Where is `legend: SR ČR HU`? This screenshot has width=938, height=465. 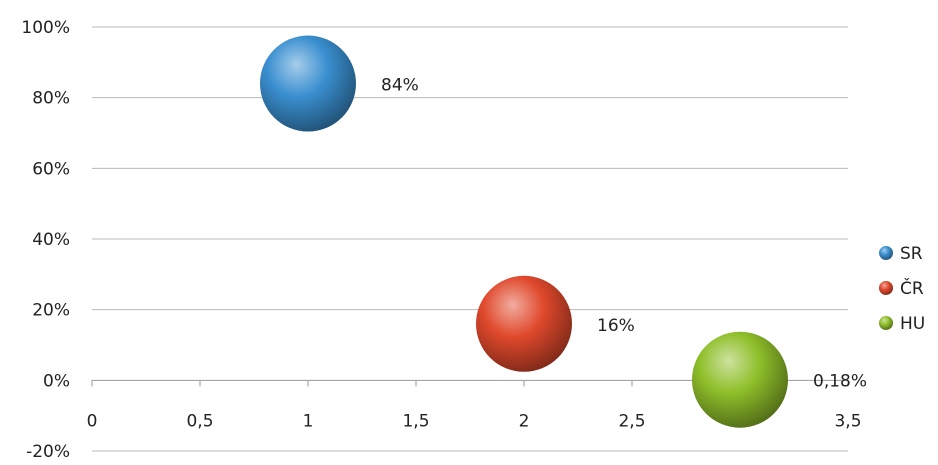
legend: SR ČR HU is located at coordinates (902, 289).